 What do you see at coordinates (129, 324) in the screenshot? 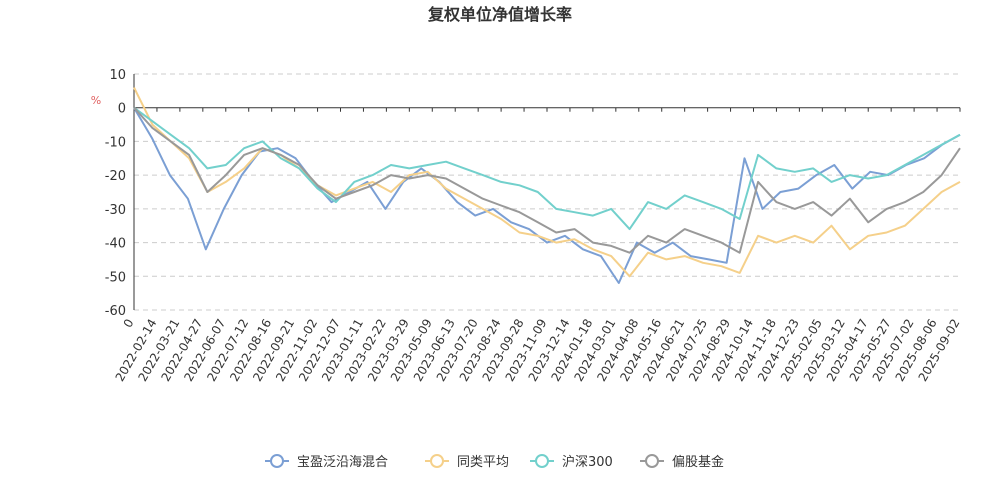
I see `x-tick-label: 0` at bounding box center [129, 324].